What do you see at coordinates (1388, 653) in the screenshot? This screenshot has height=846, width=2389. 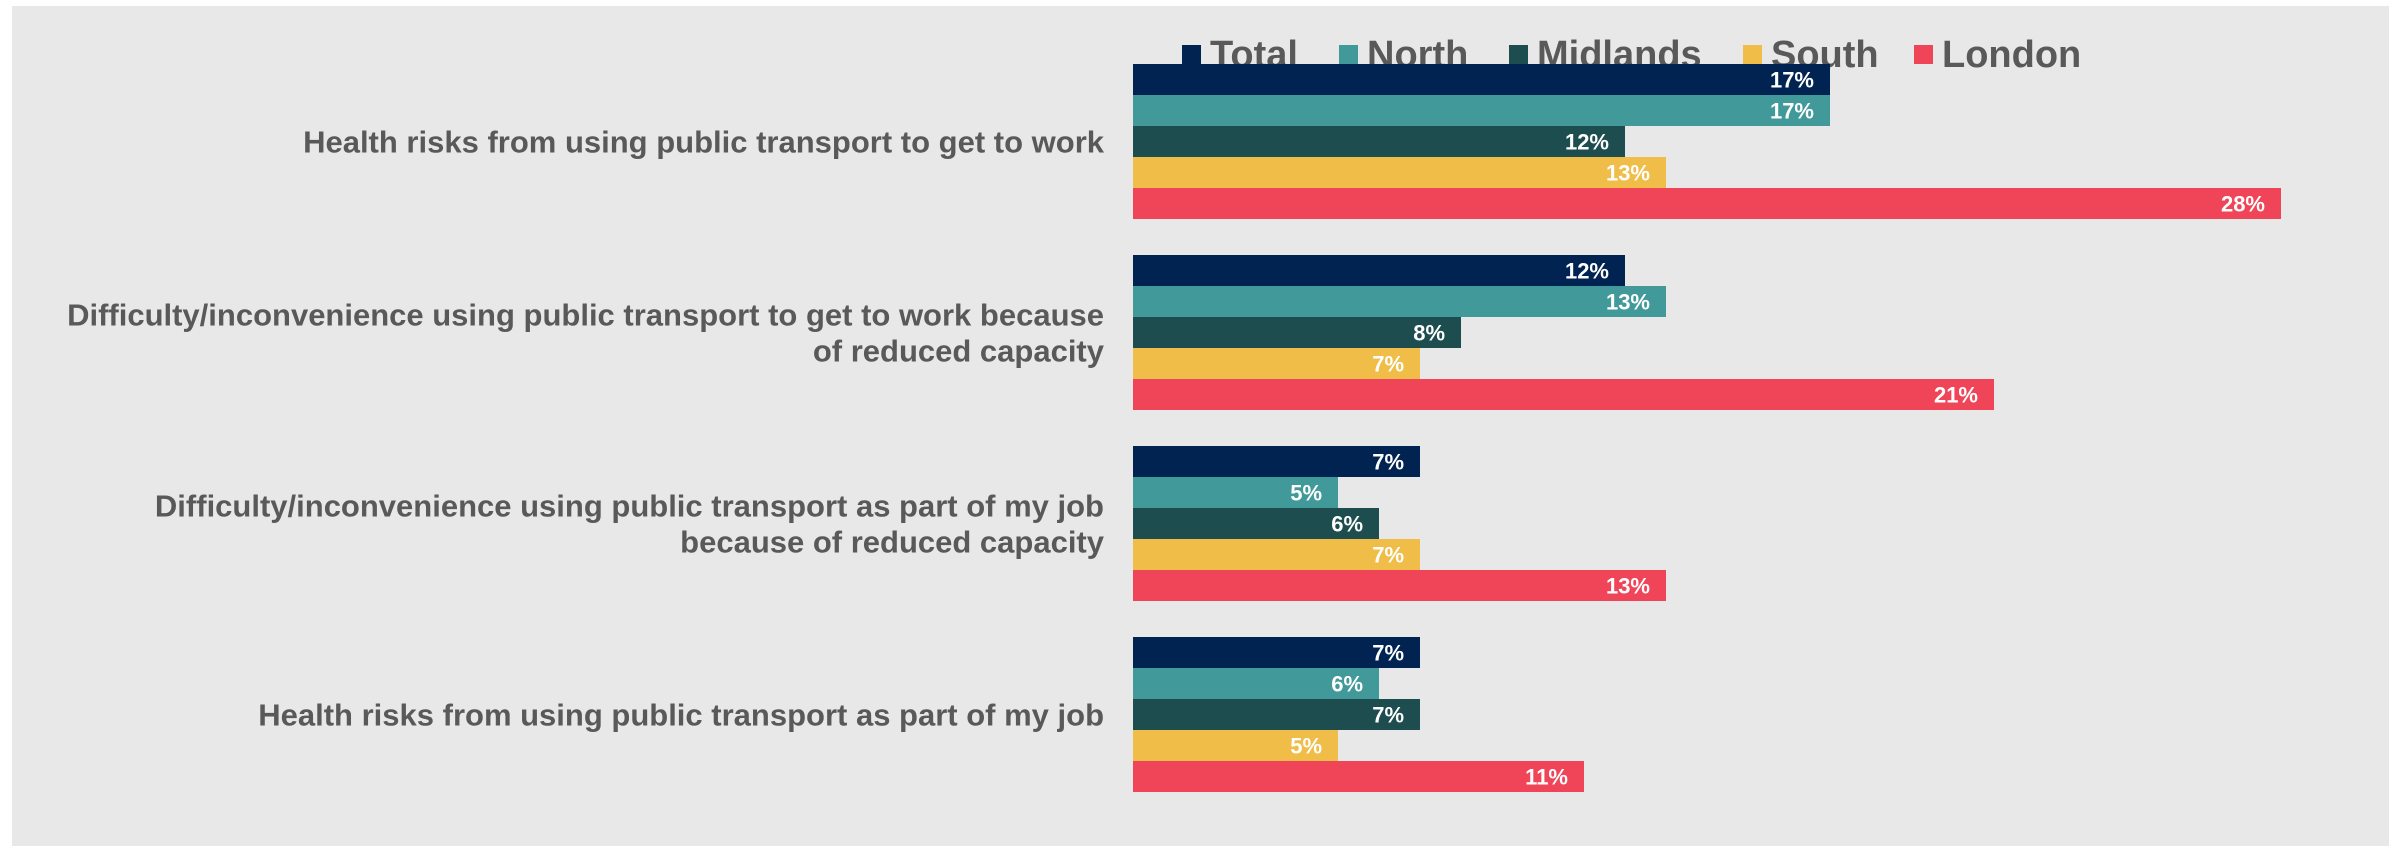 I see `data-label-total-4: 7%` at bounding box center [1388, 653].